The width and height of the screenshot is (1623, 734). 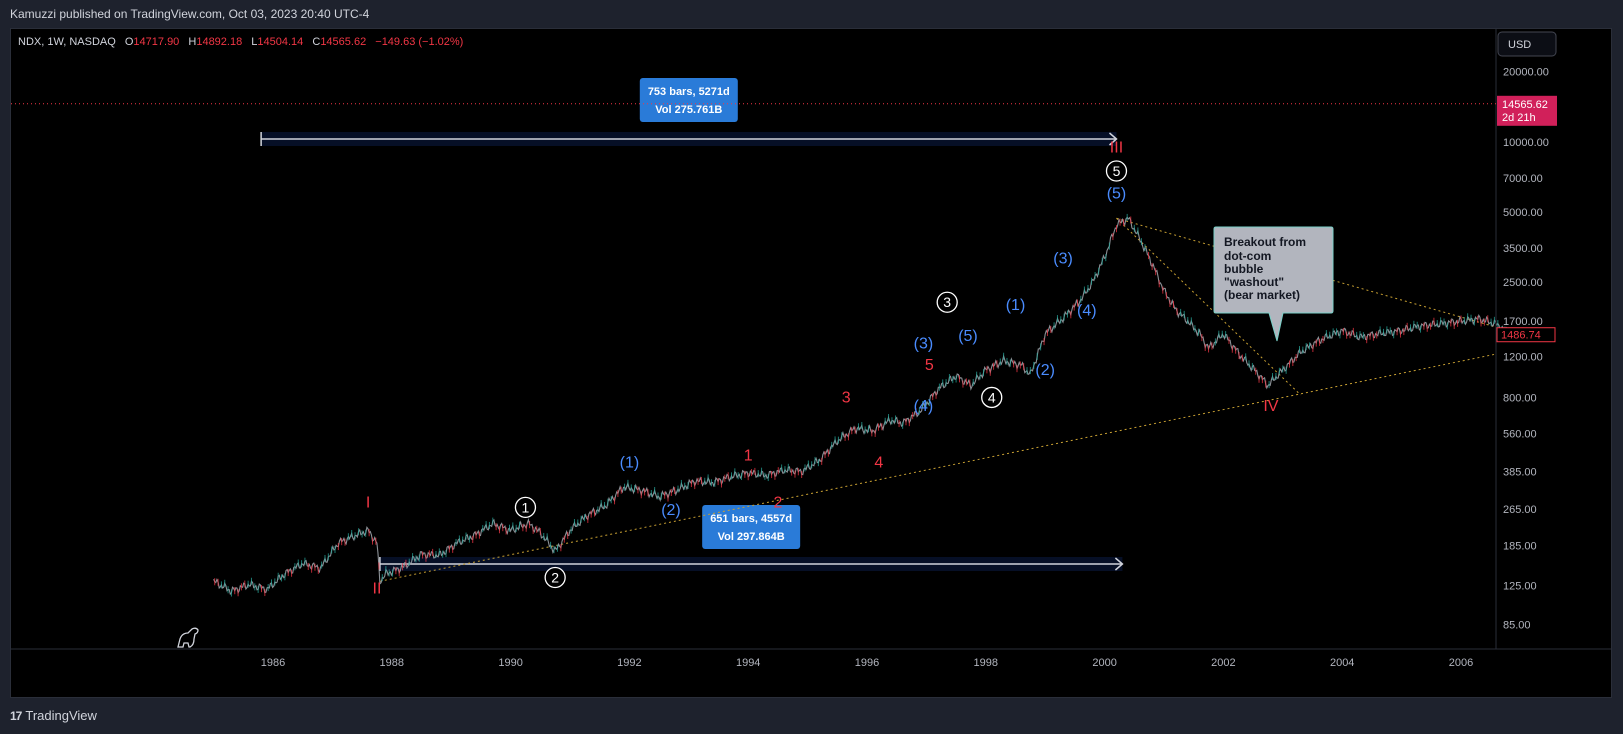 I want to click on countdown-value: 2d 21h, so click(x=1519, y=118).